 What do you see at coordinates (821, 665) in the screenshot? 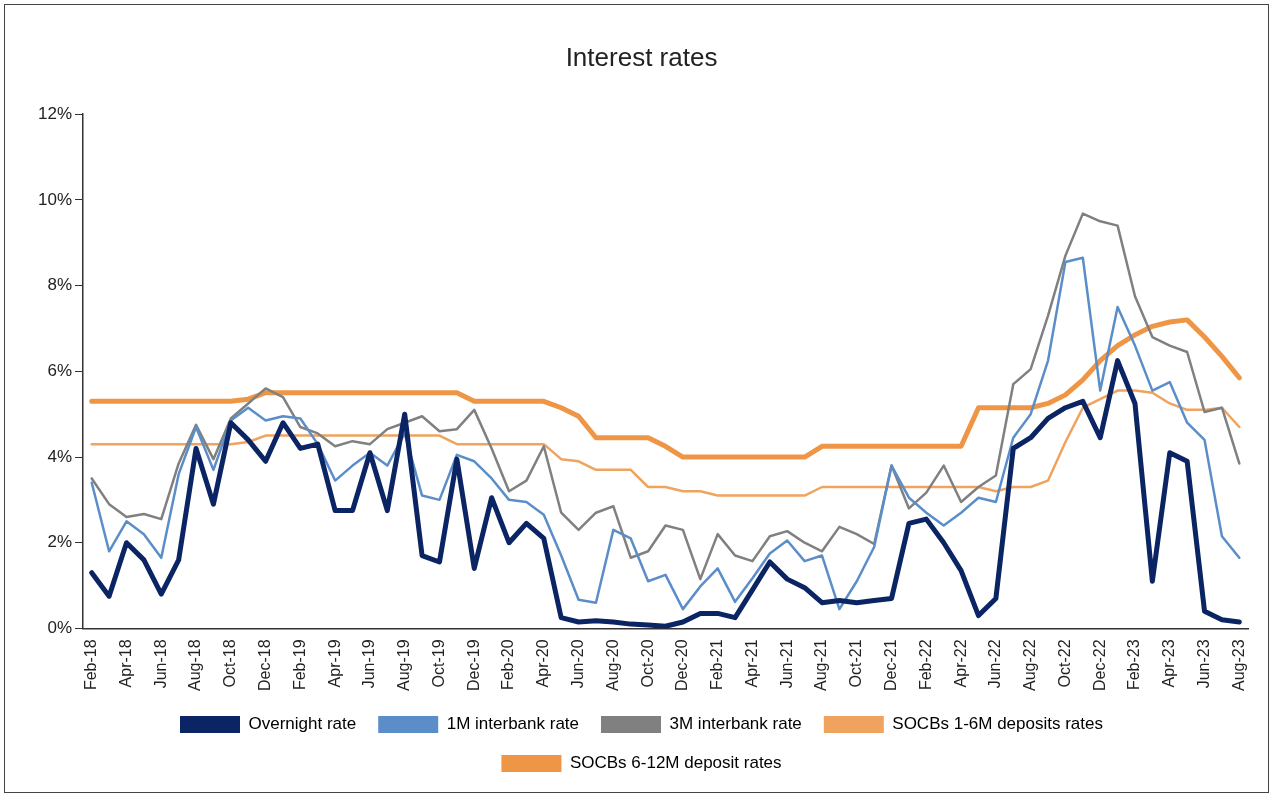
I see `x-tick-label: Aug-21` at bounding box center [821, 665].